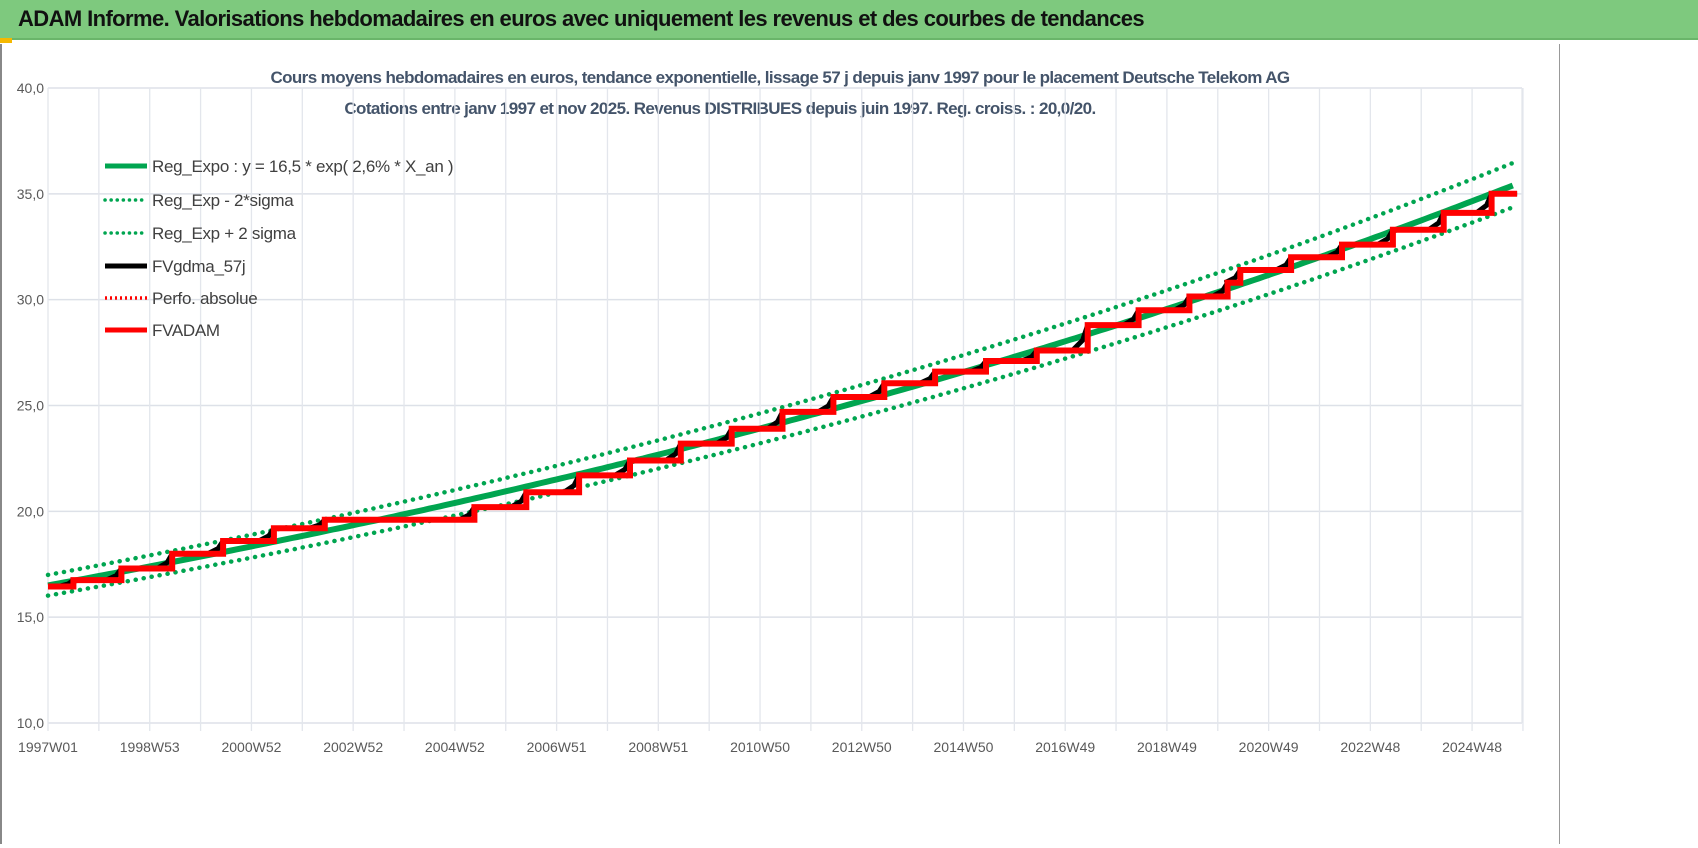 The height and width of the screenshot is (848, 1698). What do you see at coordinates (251, 747) in the screenshot?
I see `x-tick-label: 2000W52` at bounding box center [251, 747].